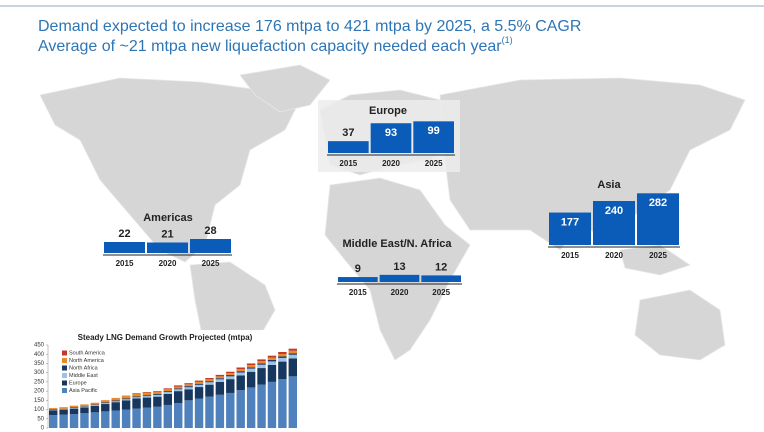 The image size is (764, 432). I want to click on bar-value-label: 177, so click(570, 222).